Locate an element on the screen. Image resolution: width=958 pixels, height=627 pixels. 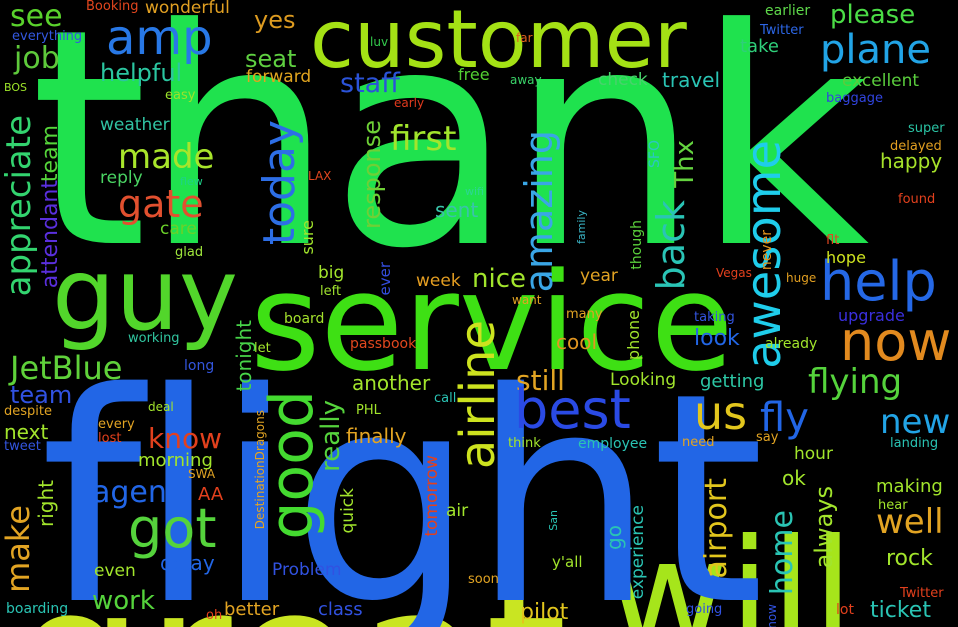
word-flt: flt is located at coordinates (833, 240).